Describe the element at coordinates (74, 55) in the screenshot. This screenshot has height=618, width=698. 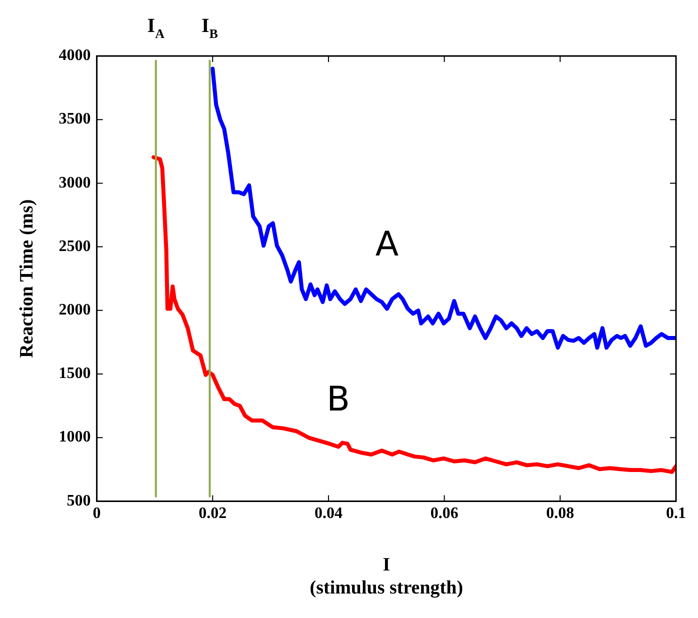
I see `y-tick-label: 4000` at that location.